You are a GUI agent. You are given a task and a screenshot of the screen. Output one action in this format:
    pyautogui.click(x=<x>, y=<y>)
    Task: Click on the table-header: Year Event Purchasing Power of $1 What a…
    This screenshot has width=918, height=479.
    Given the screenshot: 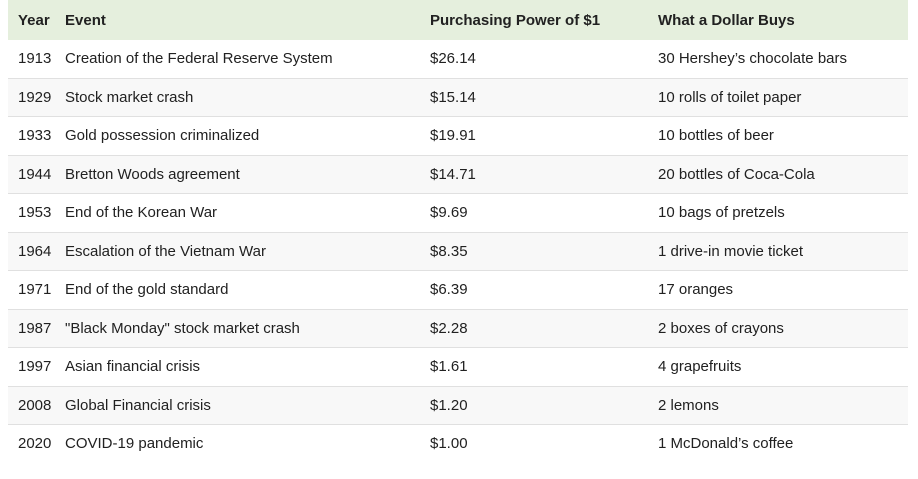 What is the action you would take?
    pyautogui.click(x=458, y=20)
    